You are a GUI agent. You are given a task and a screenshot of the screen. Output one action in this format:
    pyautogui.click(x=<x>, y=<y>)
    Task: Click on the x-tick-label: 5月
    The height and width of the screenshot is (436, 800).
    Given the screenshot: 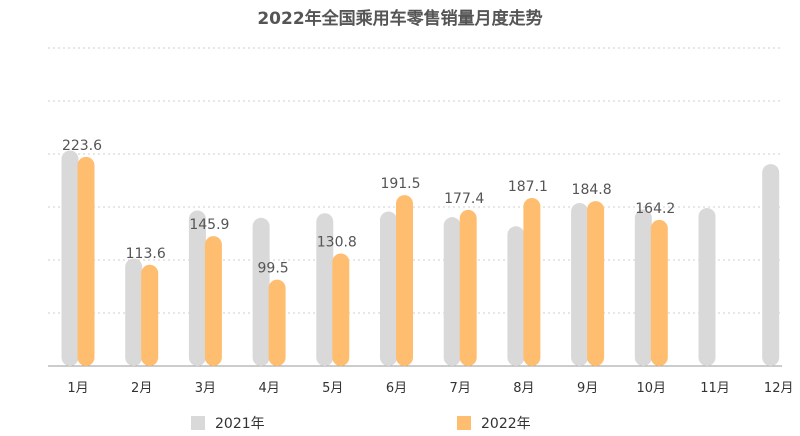 What is the action you would take?
    pyautogui.click(x=332, y=388)
    